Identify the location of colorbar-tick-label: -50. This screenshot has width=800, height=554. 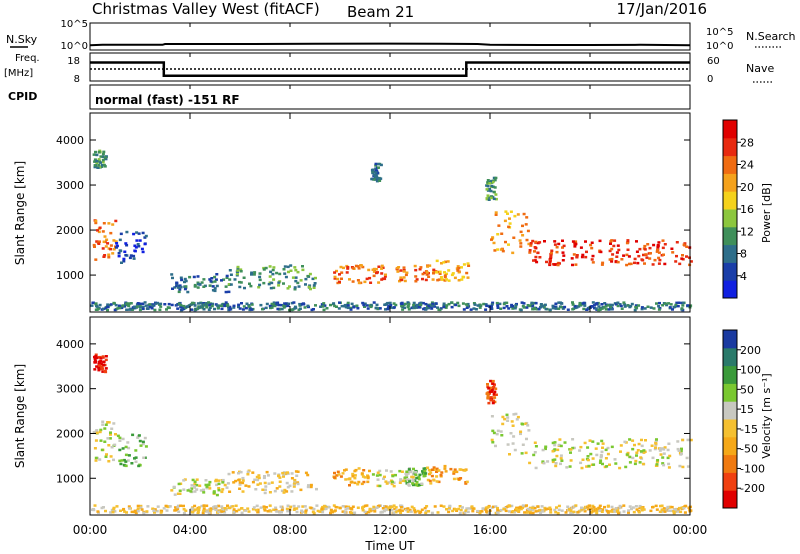
(749, 449).